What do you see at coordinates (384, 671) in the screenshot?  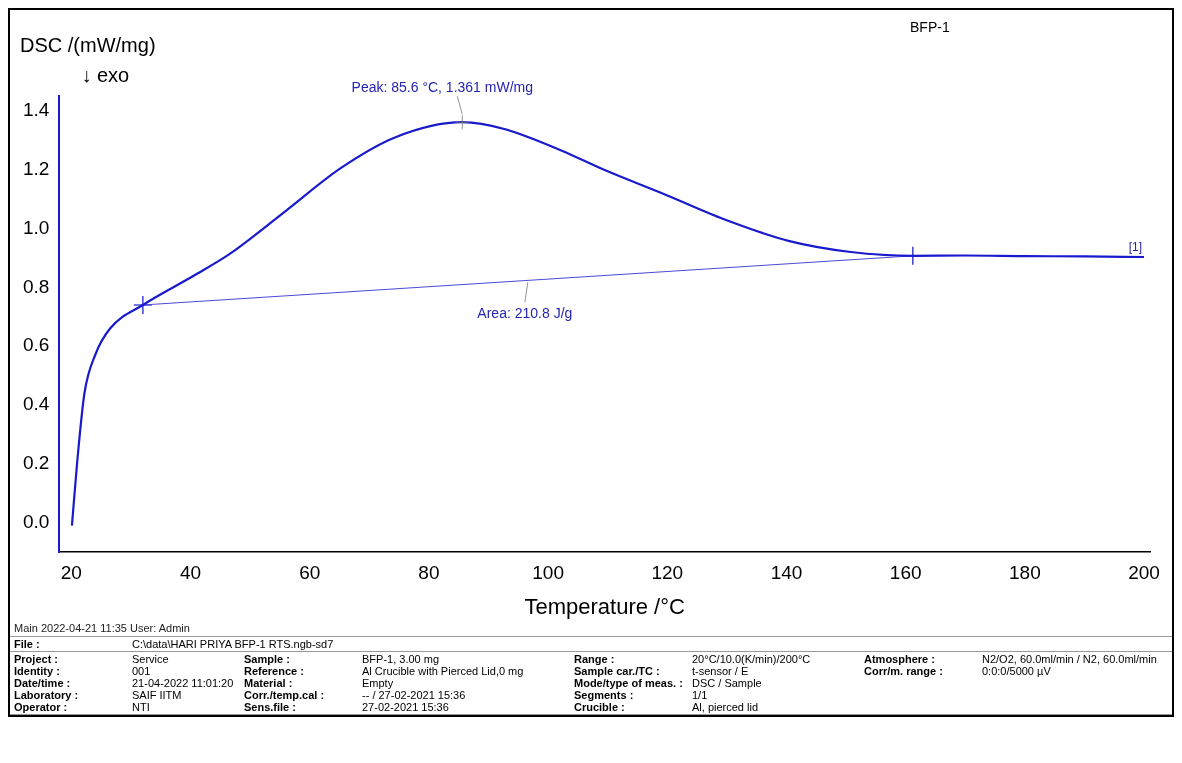 I see `text: Reference : Al Crucible with Pierced Lid,0 mg` at bounding box center [384, 671].